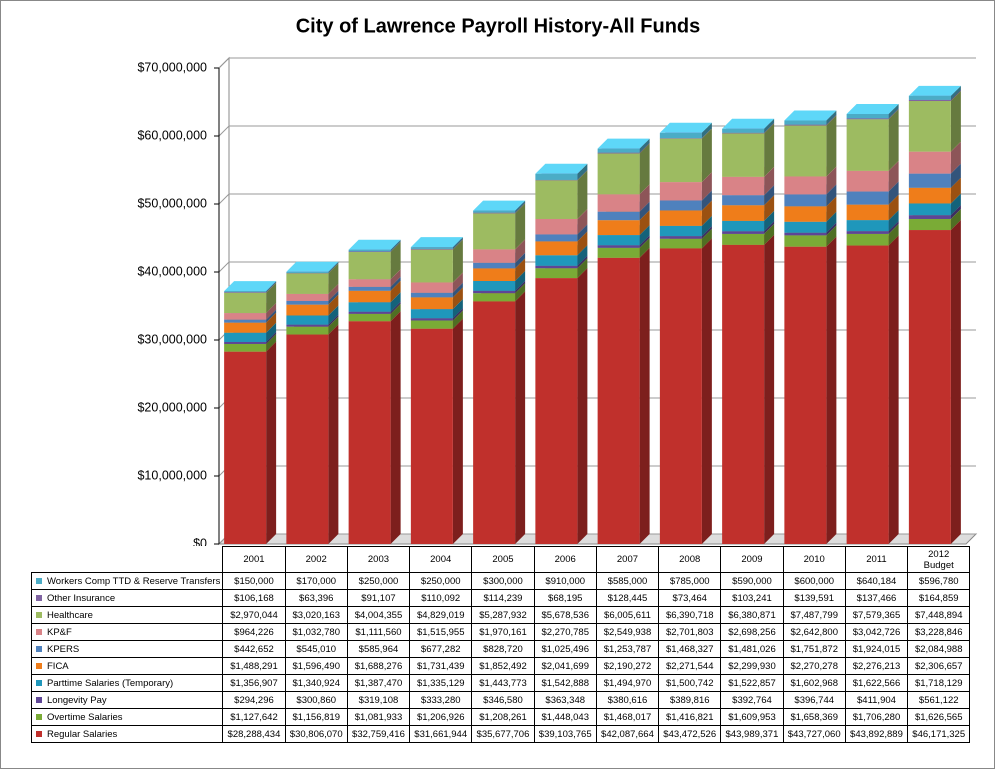 This screenshot has width=995, height=769. What do you see at coordinates (752, 700) in the screenshot?
I see `value-cell: $392,764` at bounding box center [752, 700].